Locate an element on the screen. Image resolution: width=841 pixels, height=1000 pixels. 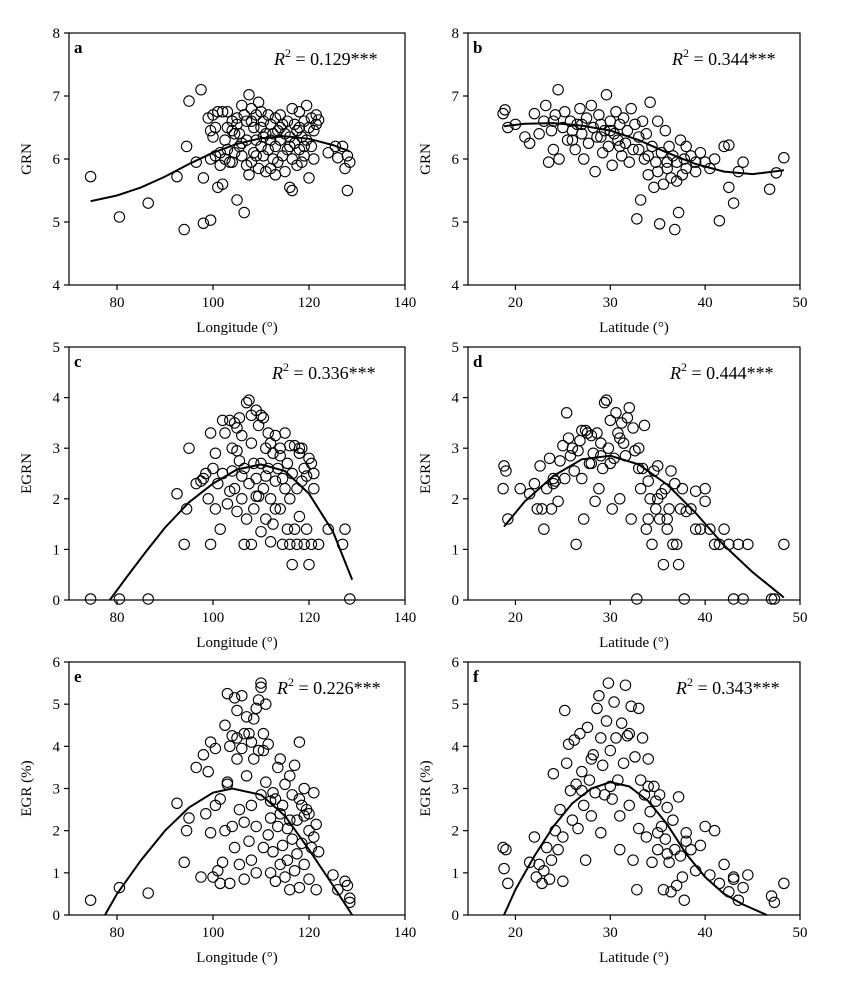
x-tick-label: 20 is located at coordinates (515, 618).